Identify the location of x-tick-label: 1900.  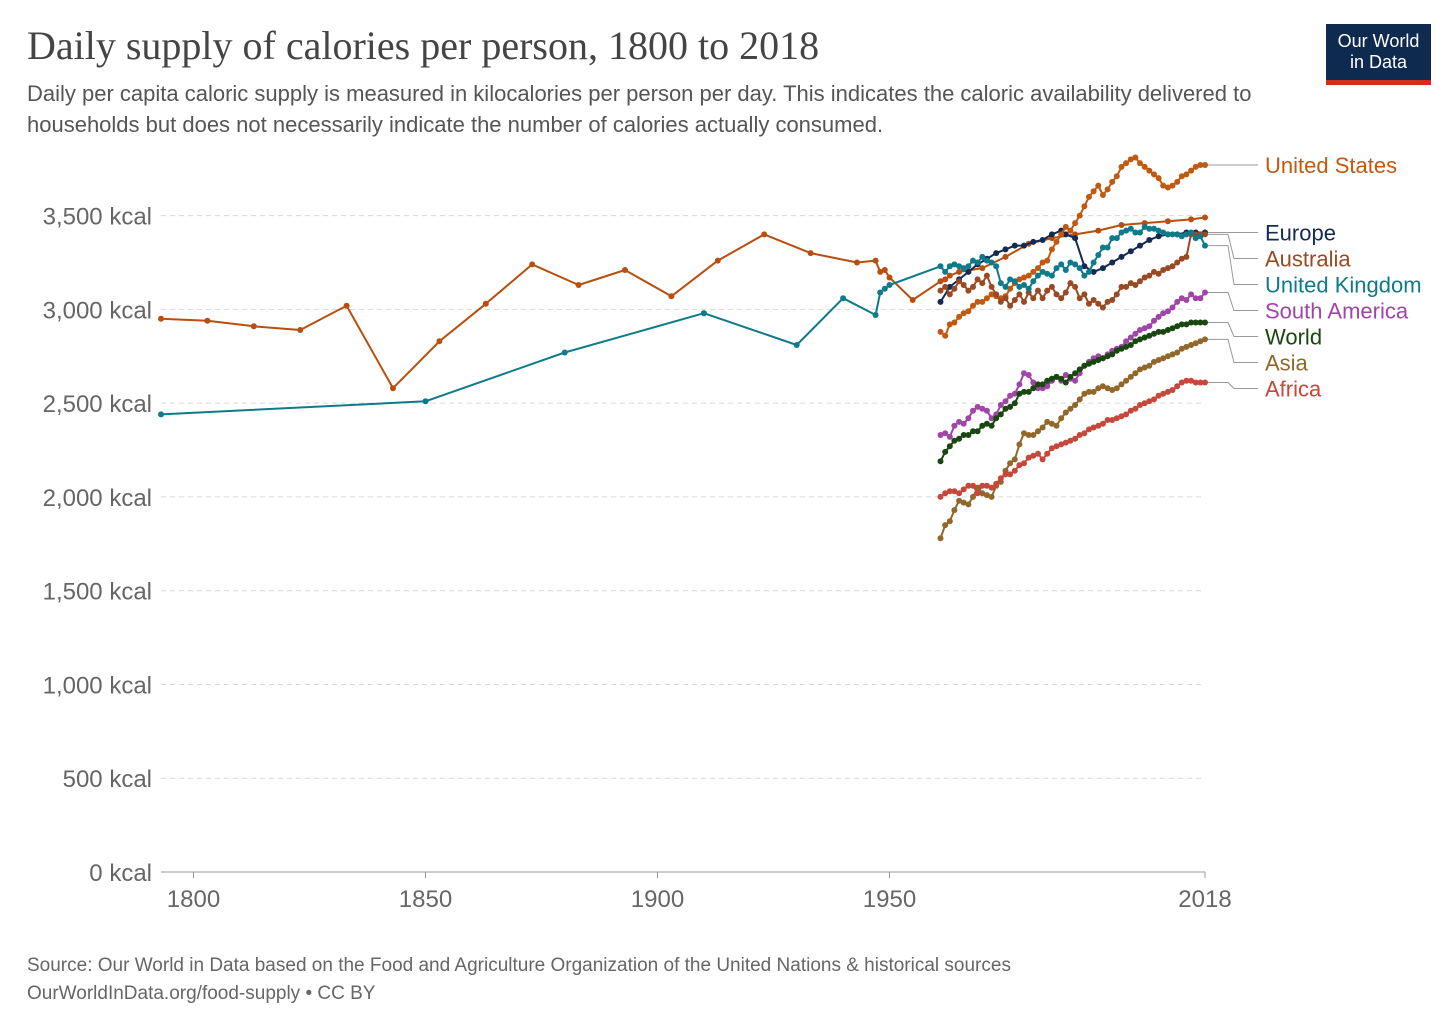
(657, 899).